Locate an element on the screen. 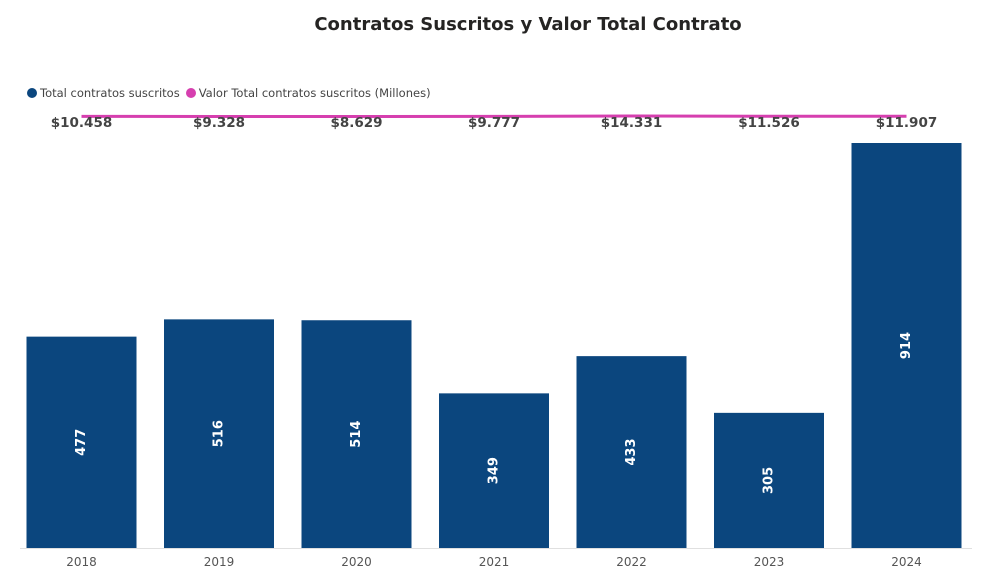 The height and width of the screenshot is (587, 992). bar-2020 is located at coordinates (356, 434).